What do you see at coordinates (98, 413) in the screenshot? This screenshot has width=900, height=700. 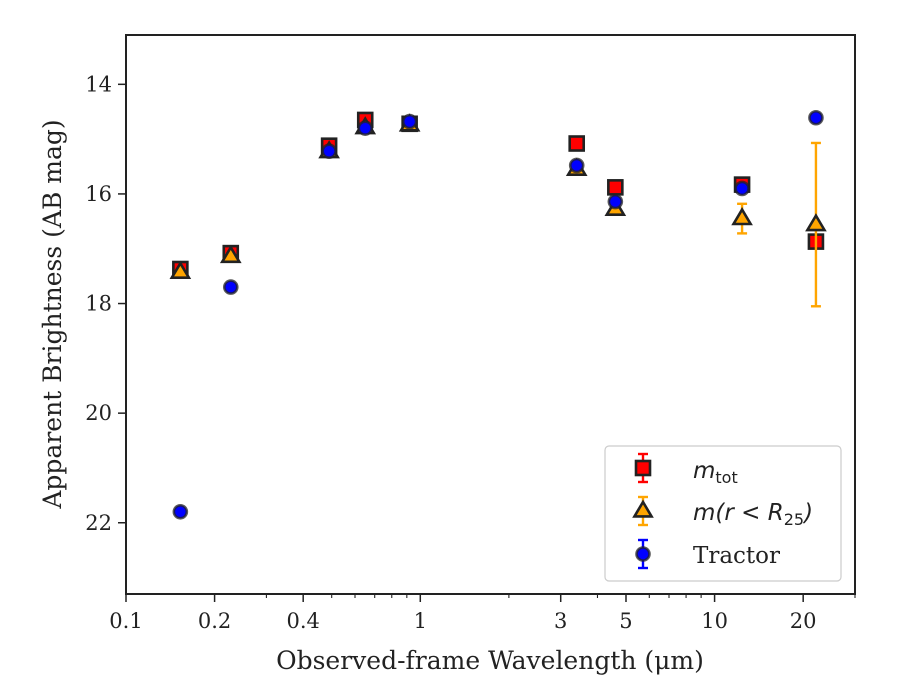 I see `y-tick-label: 20` at bounding box center [98, 413].